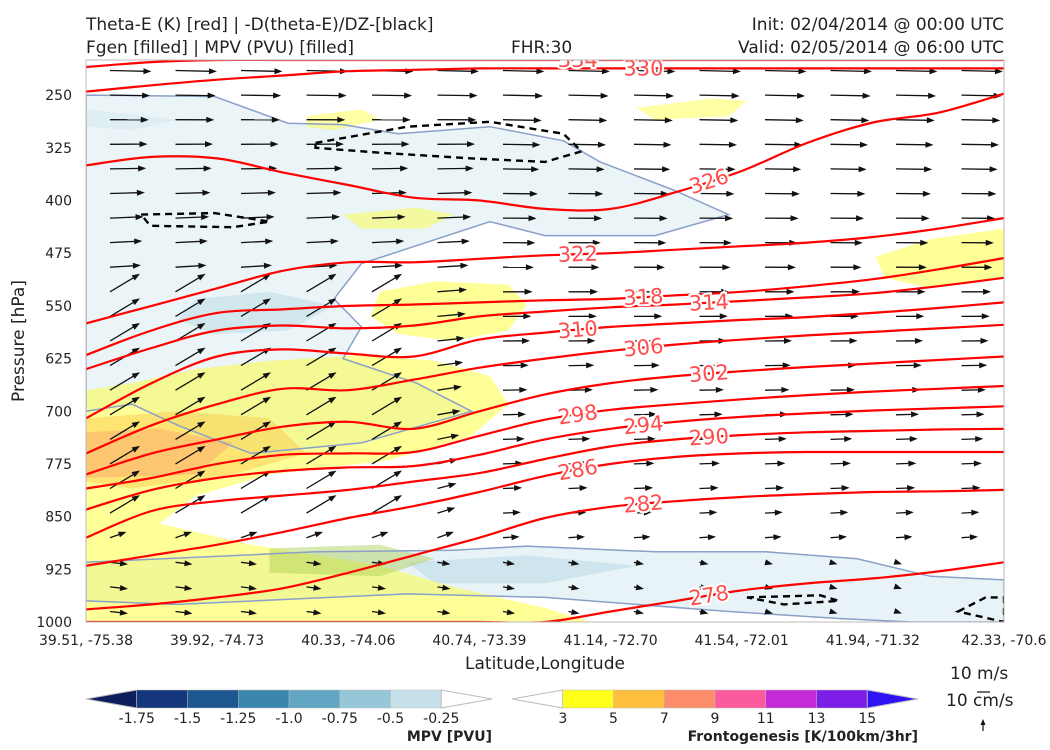  What do you see at coordinates (873, 641) in the screenshot?
I see `x-tick-label: 41.94, -71.32` at bounding box center [873, 641].